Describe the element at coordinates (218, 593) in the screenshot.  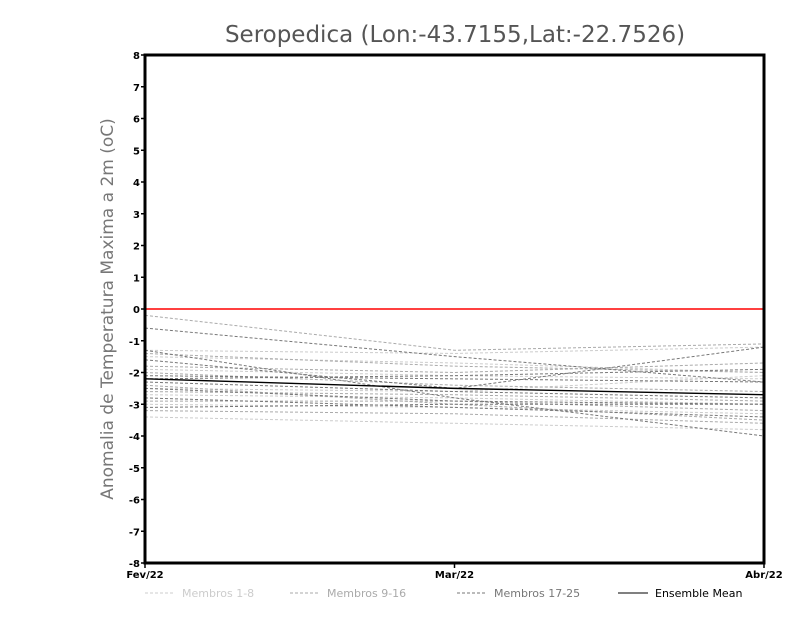
I see `legend-label: Membros 1-8` at that location.